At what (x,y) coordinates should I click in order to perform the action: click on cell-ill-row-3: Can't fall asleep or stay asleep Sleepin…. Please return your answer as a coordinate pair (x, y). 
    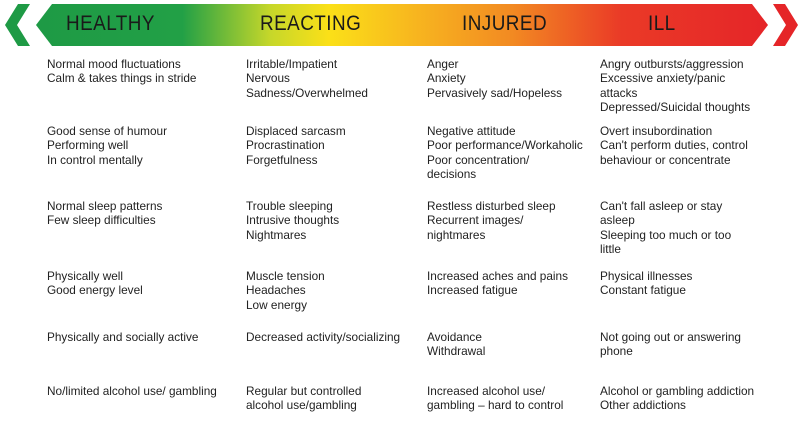
    Looking at the image, I should click on (666, 227).